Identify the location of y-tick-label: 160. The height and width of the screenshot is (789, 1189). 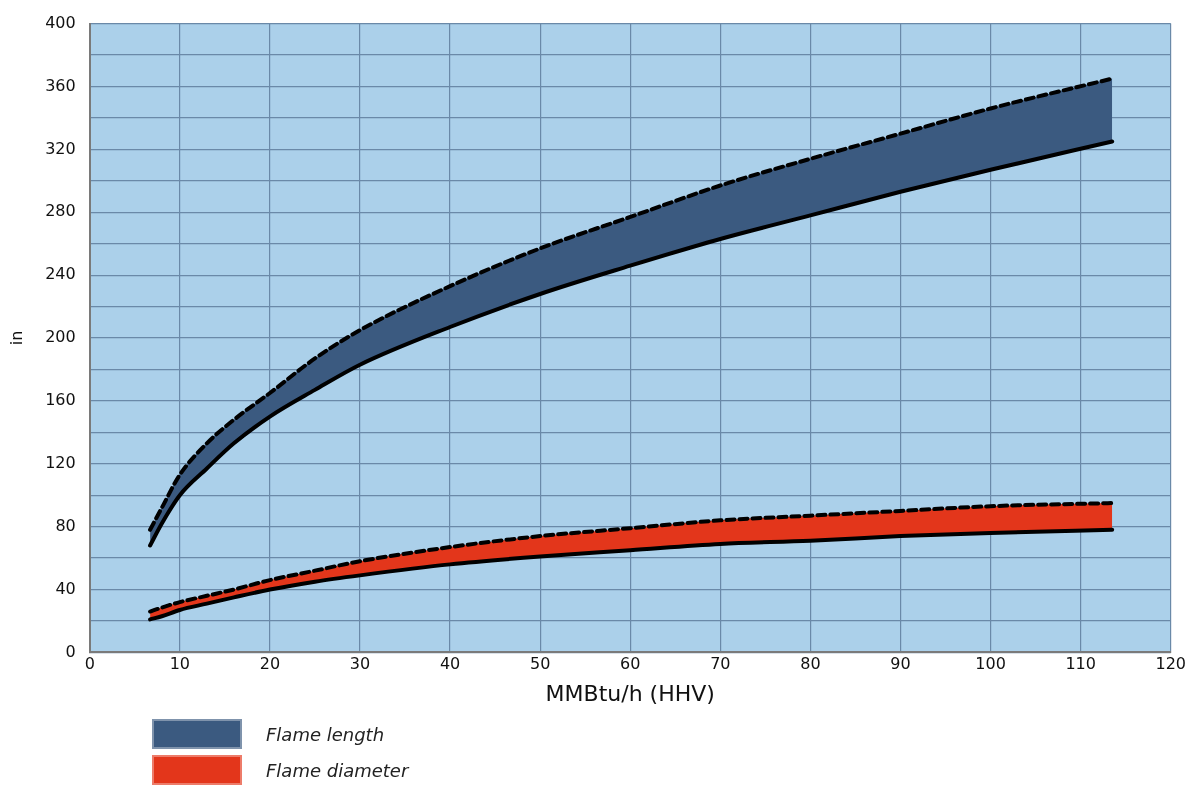
(60, 400).